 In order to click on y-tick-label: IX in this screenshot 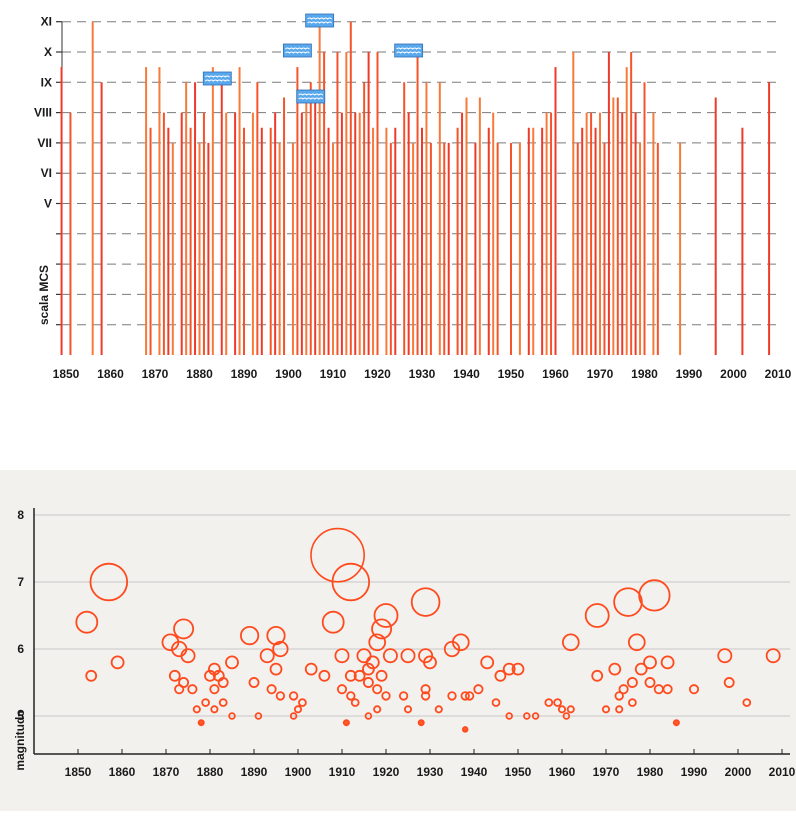, I will do `click(46, 82)`.